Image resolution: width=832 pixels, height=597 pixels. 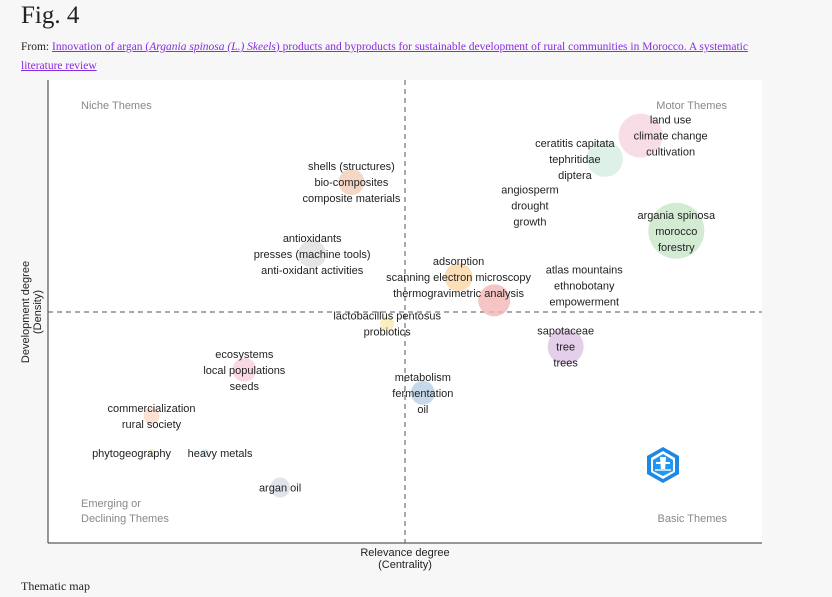 I want to click on cluster-label: tephritidae, so click(x=574, y=160).